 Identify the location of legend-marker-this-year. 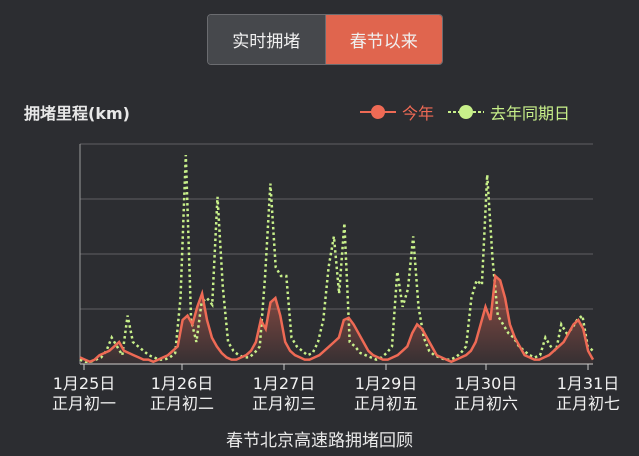
(378, 112).